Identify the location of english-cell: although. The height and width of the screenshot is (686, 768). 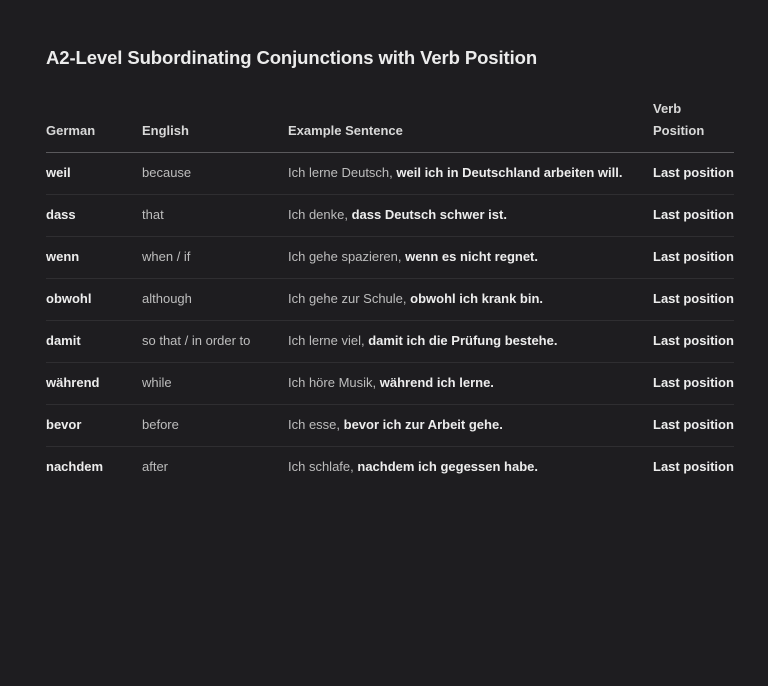
(215, 299).